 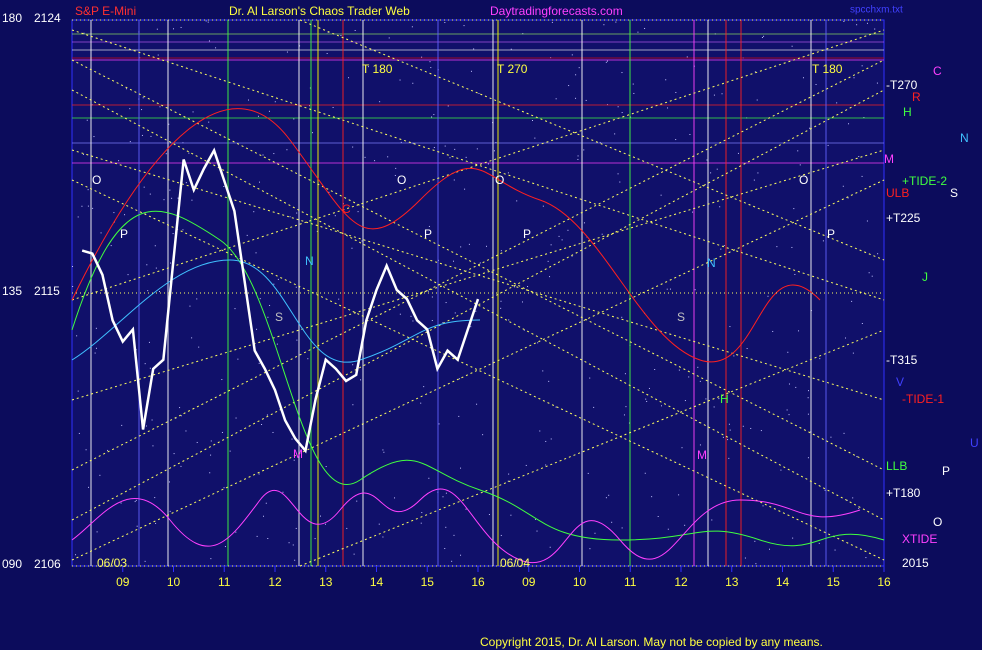 What do you see at coordinates (478, 582) in the screenshot?
I see `x-tick-label: 16` at bounding box center [478, 582].